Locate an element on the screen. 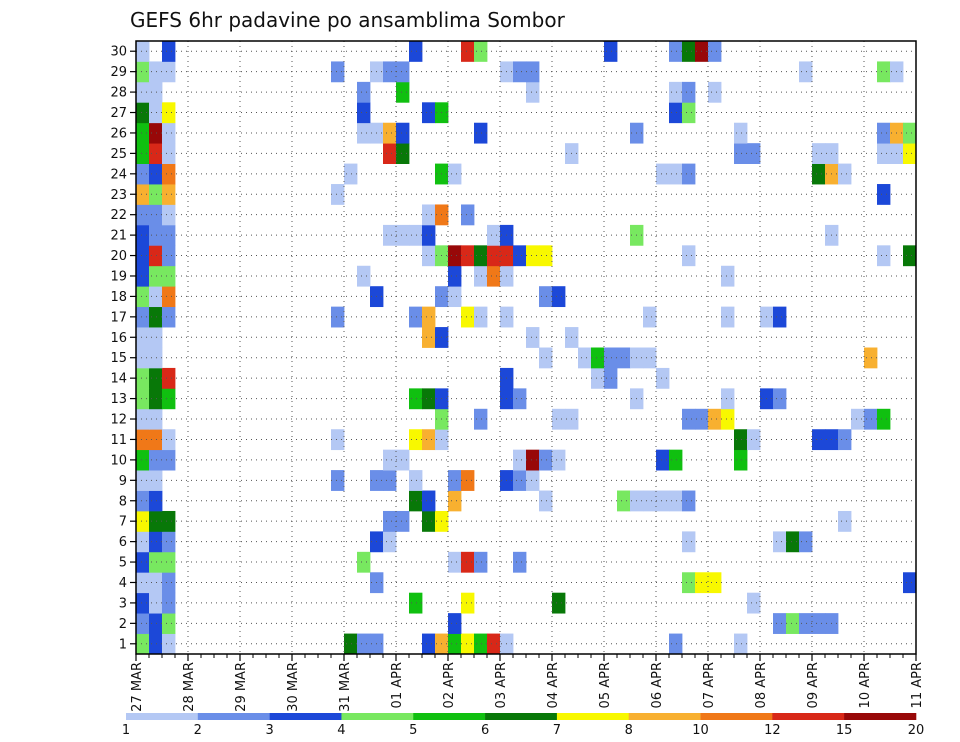 This screenshot has width=960, height=742. legend-label: 2 is located at coordinates (198, 730).